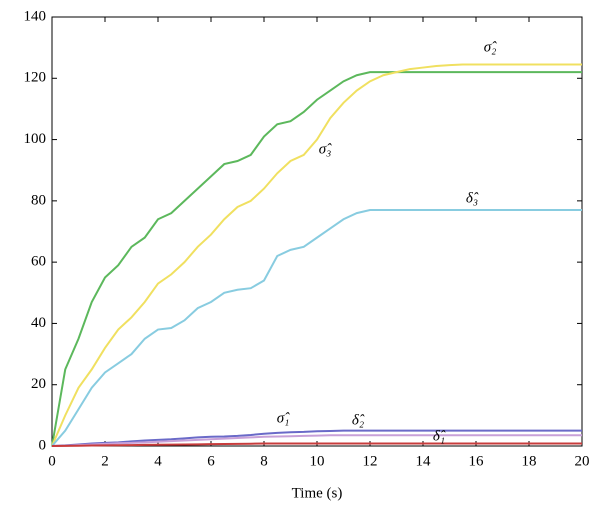 The width and height of the screenshot is (590, 508). I want to click on x-tick-label: 2, so click(105, 461).